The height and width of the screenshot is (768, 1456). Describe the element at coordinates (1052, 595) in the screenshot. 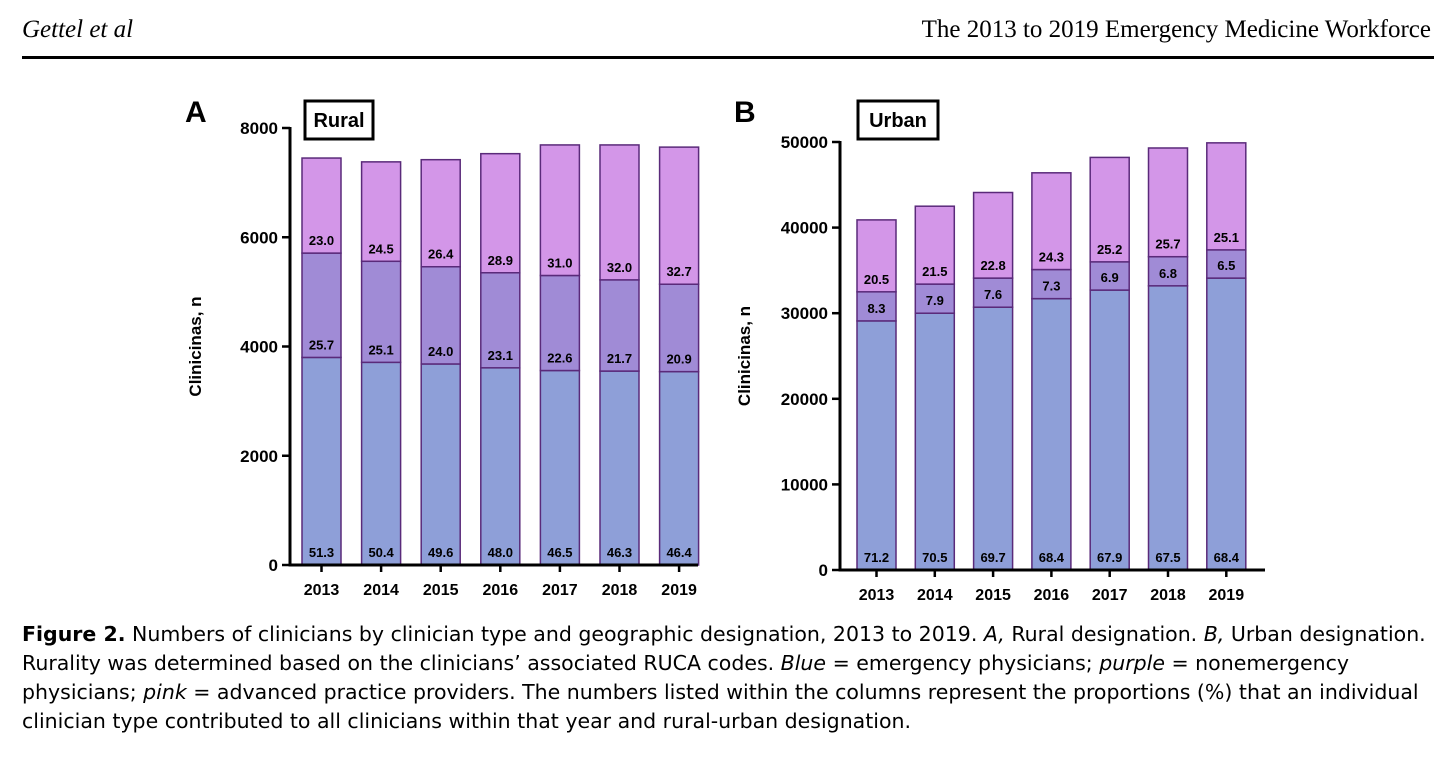

I see `x-tick-label-2016-b: 2016` at that location.